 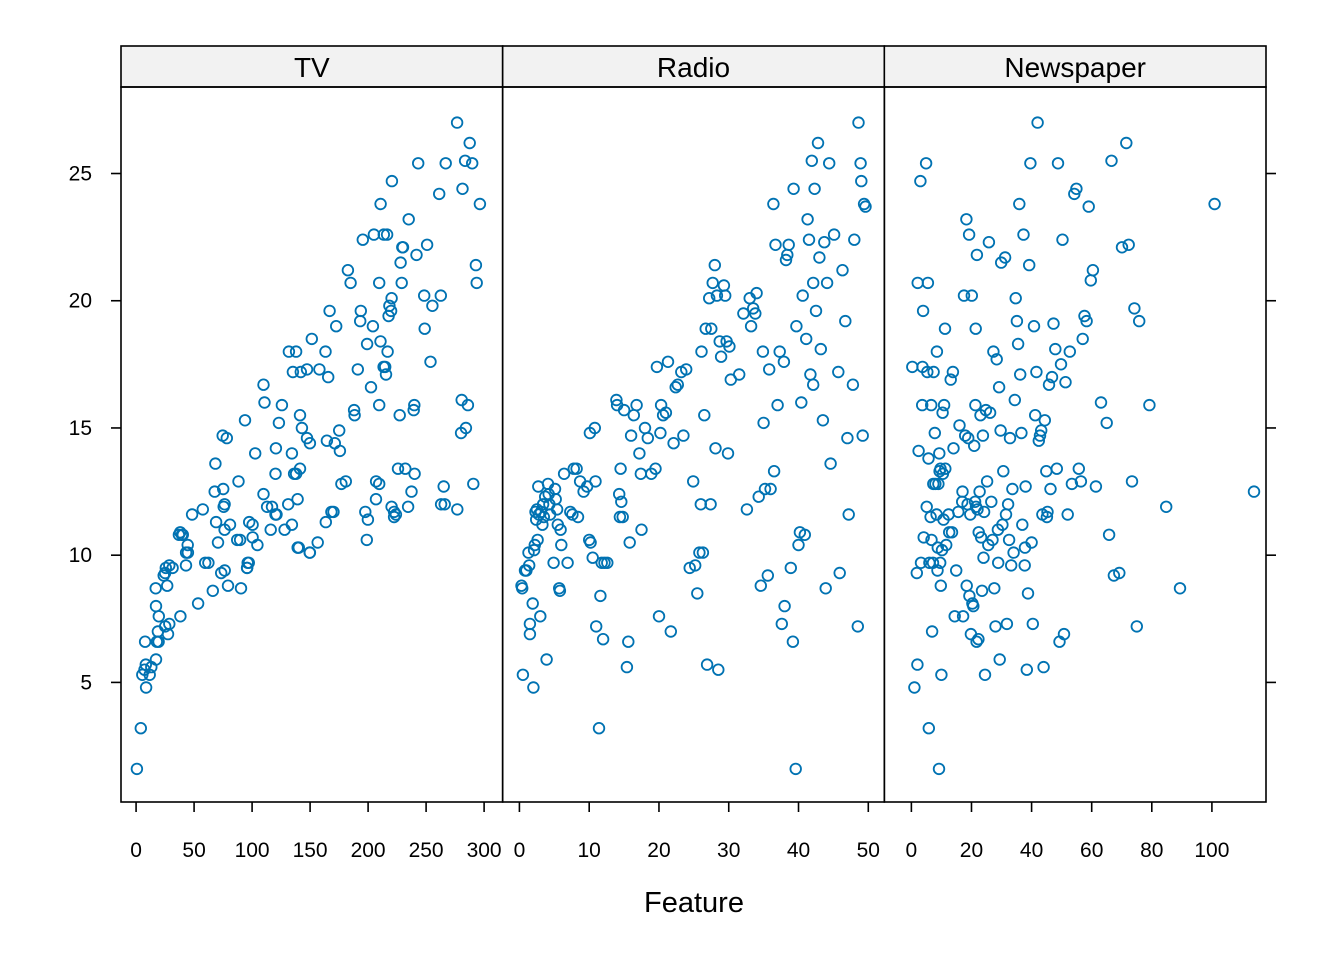 What do you see at coordinates (1091, 850) in the screenshot?
I see `x-tick-label: 60` at bounding box center [1091, 850].